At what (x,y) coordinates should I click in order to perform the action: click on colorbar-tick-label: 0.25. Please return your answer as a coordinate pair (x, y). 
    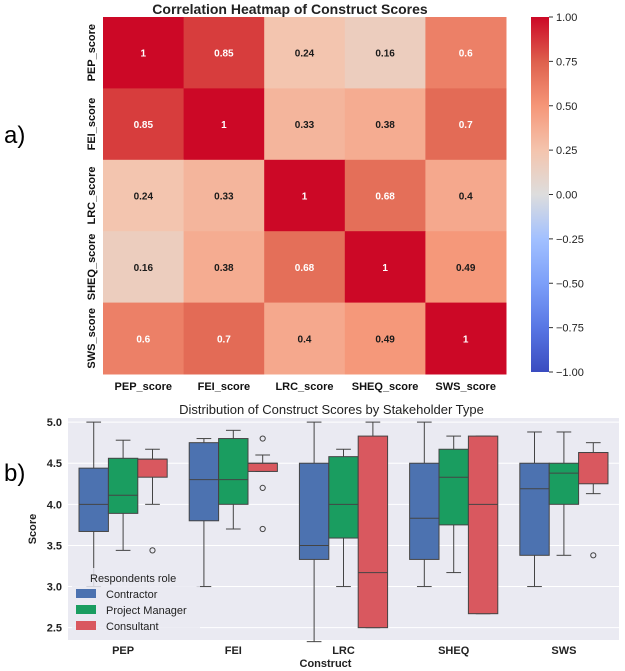
    Looking at the image, I should click on (566, 151).